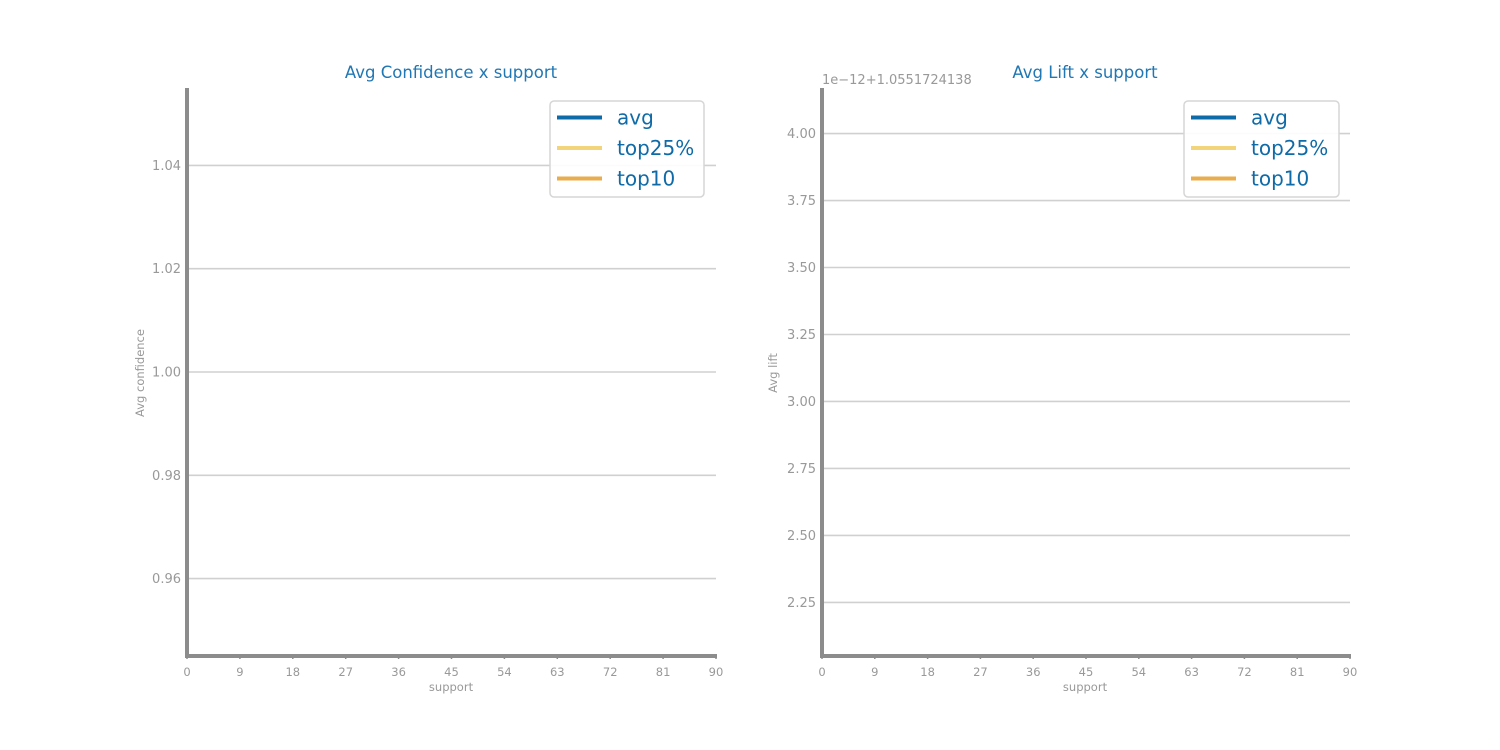 The width and height of the screenshot is (1500, 750). Describe the element at coordinates (801, 201) in the screenshot. I see `y-tick-label: 3.75` at that location.